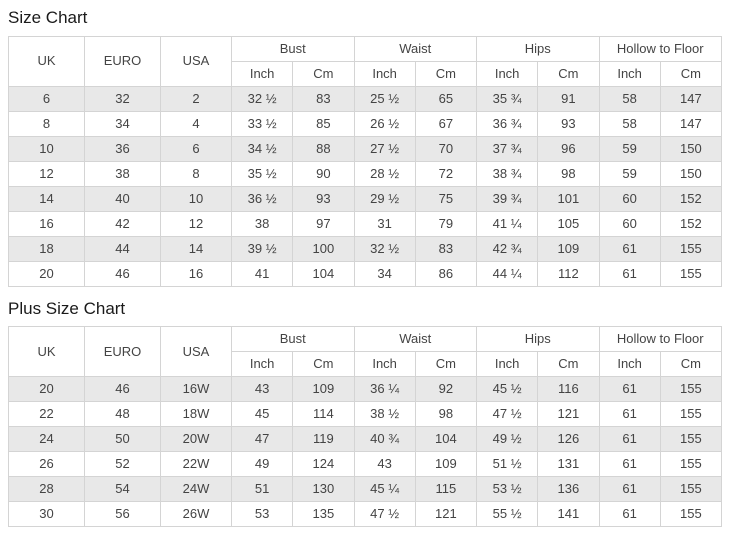  I want to click on table-cell: 67, so click(446, 123).